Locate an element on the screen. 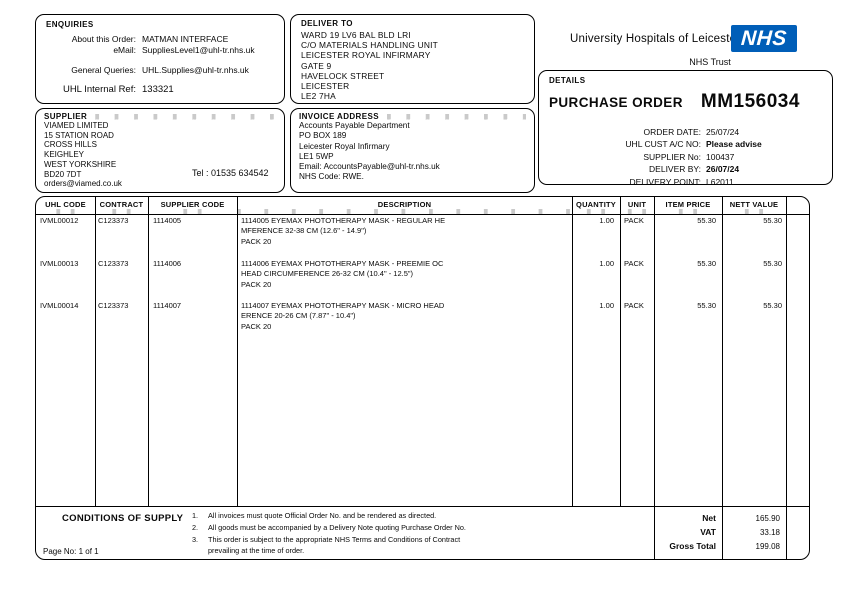 Image resolution: width=842 pixels, height=595 pixels. order-date-value: 25/07/24 is located at coordinates (723, 132).